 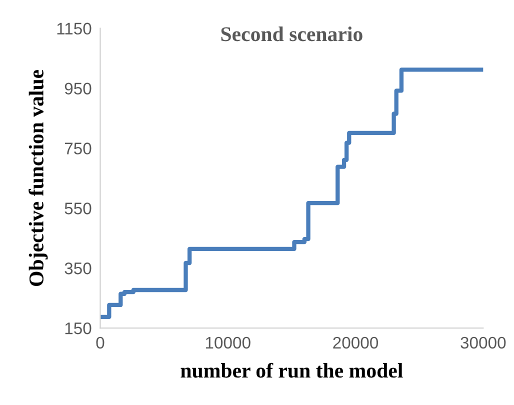 I want to click on y-tick-label: 1150, so click(x=74, y=28).